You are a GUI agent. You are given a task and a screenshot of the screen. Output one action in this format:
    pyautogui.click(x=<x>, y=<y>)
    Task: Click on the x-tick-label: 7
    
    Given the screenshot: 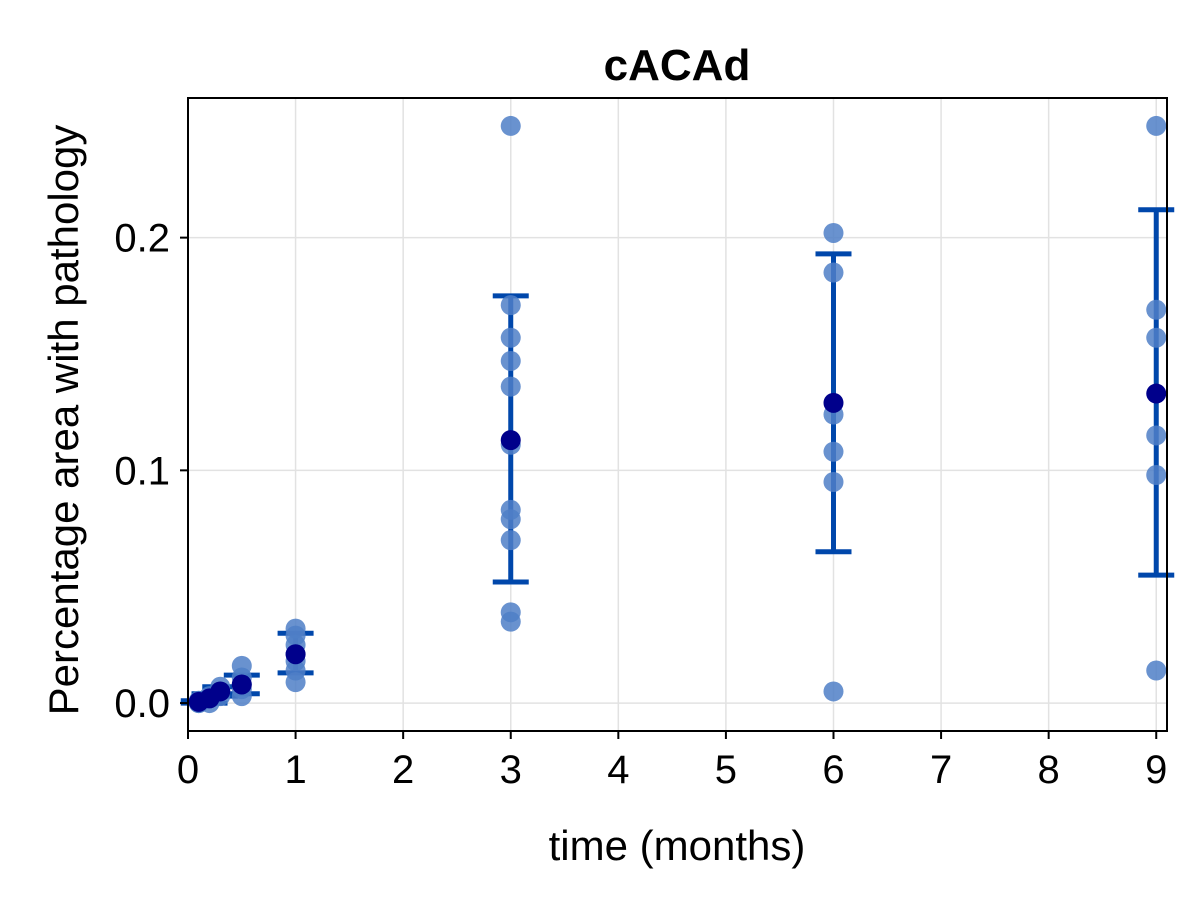 What is the action you would take?
    pyautogui.click(x=941, y=770)
    